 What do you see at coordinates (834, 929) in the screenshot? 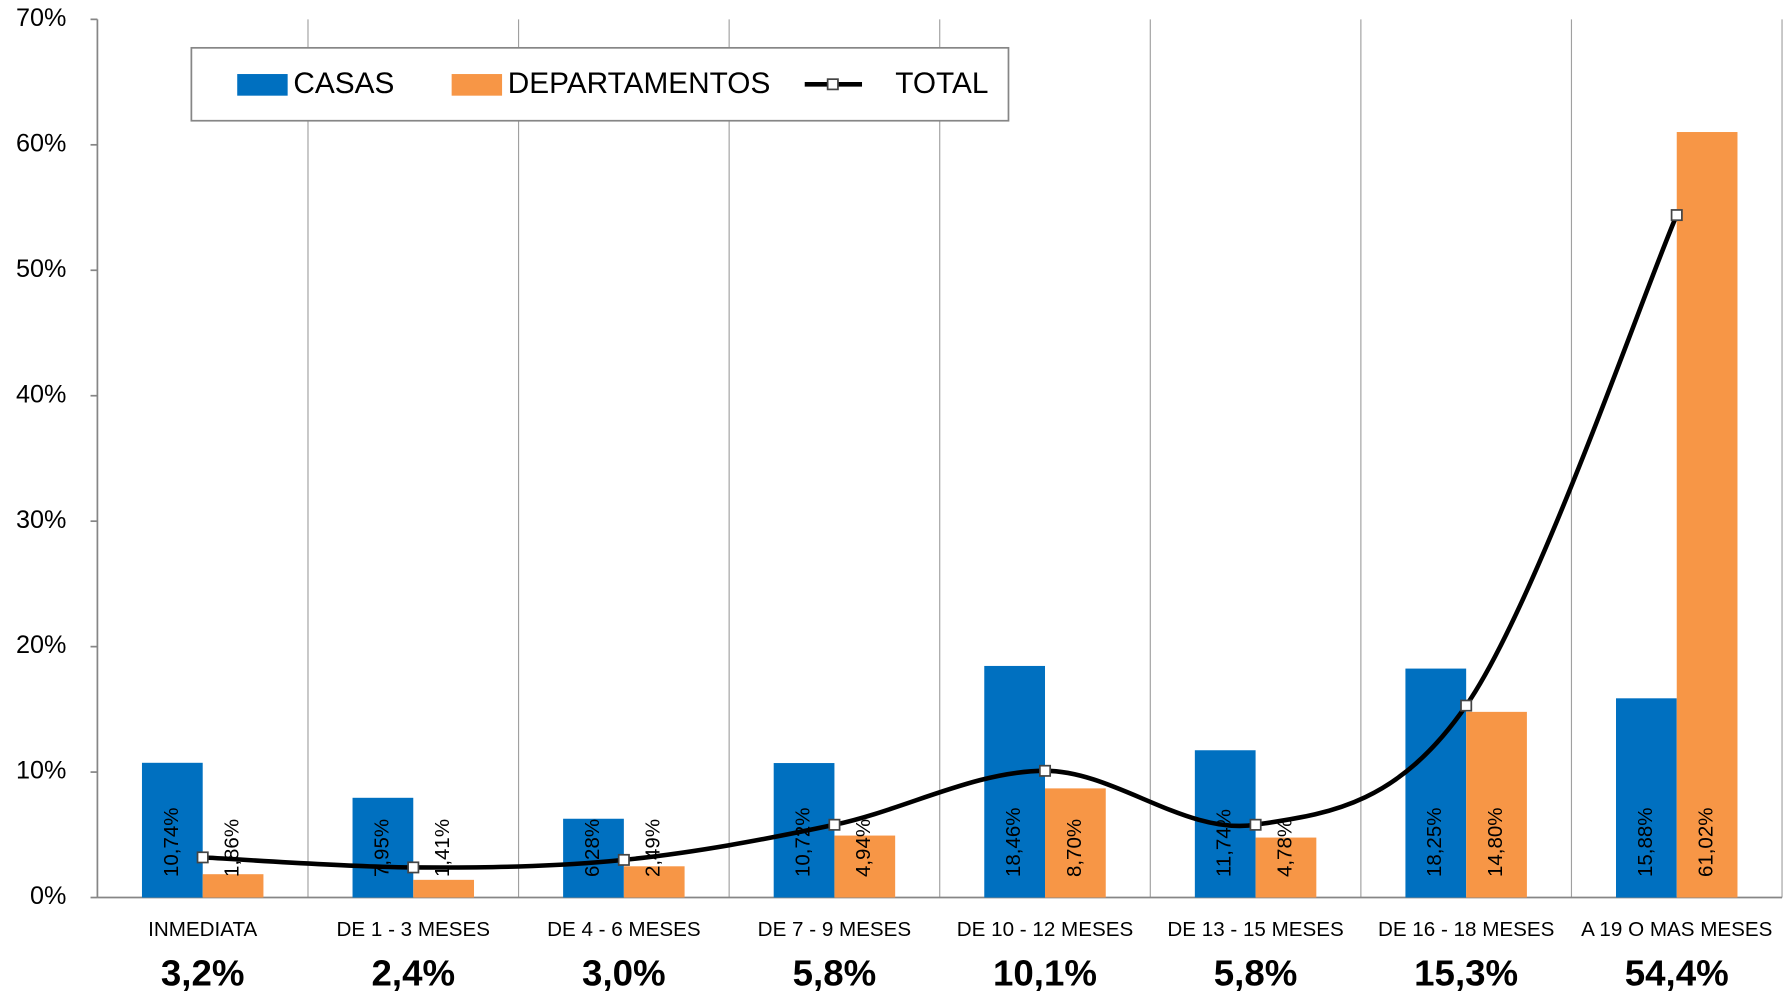
I see `x-tick-label: DE 7 - 9 MESES` at bounding box center [834, 929].